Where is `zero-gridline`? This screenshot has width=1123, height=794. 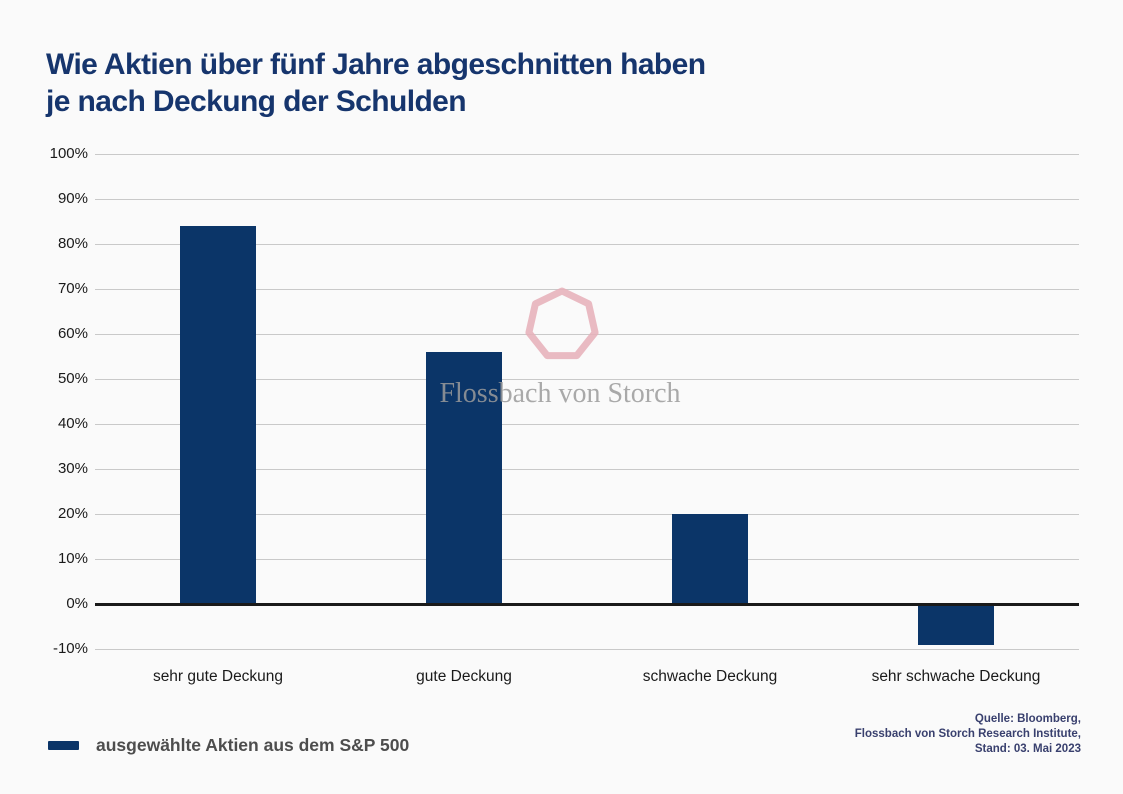 zero-gridline is located at coordinates (587, 604).